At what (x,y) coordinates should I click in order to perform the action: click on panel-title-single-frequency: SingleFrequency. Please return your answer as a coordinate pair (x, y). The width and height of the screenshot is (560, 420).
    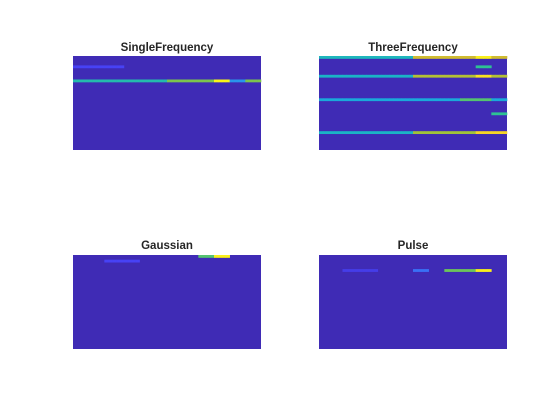
    Looking at the image, I should click on (167, 48).